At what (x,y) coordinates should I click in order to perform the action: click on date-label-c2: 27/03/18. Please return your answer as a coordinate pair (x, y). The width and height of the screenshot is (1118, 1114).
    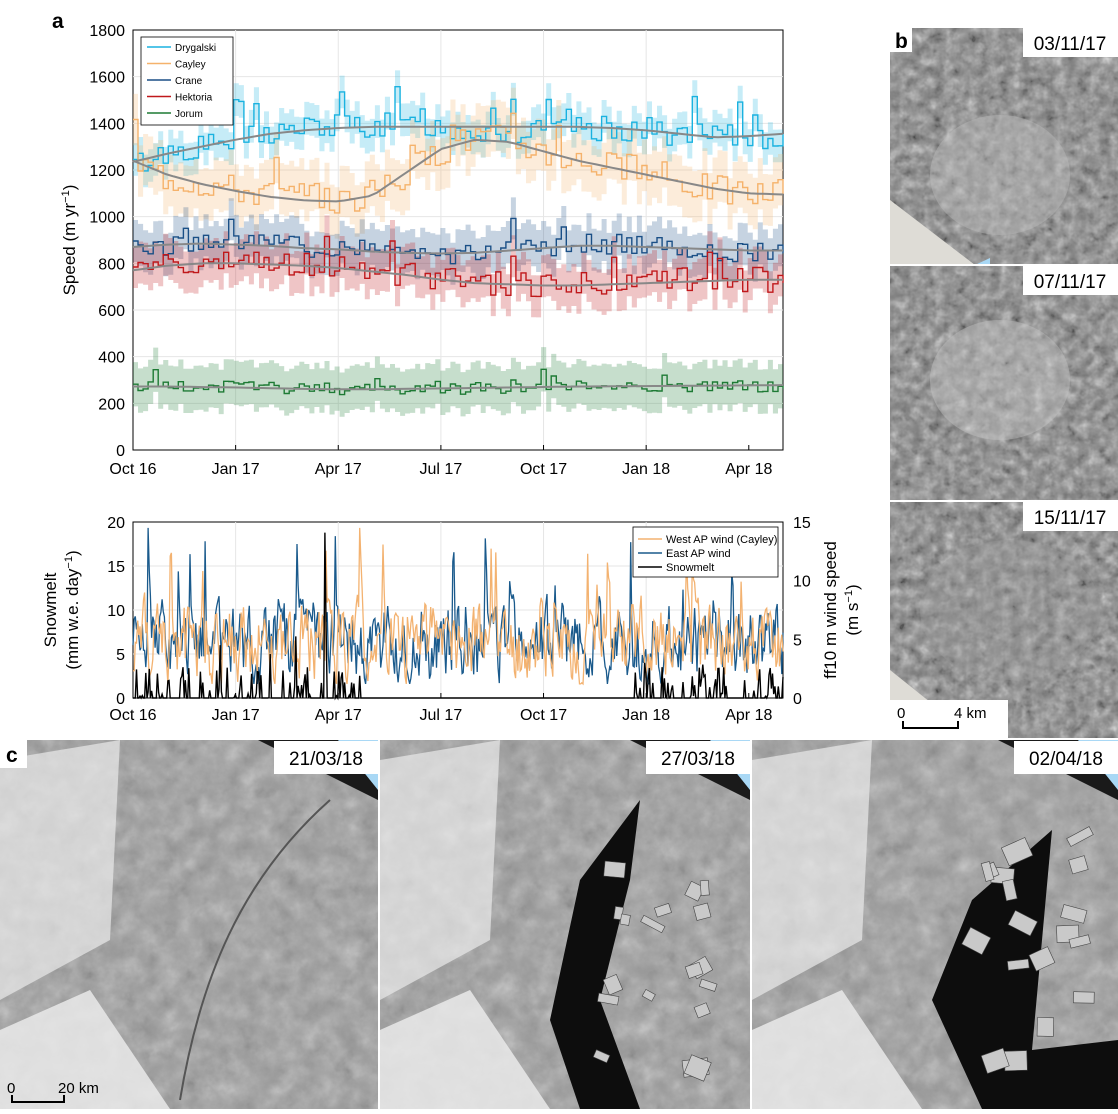
    Looking at the image, I should click on (698, 759).